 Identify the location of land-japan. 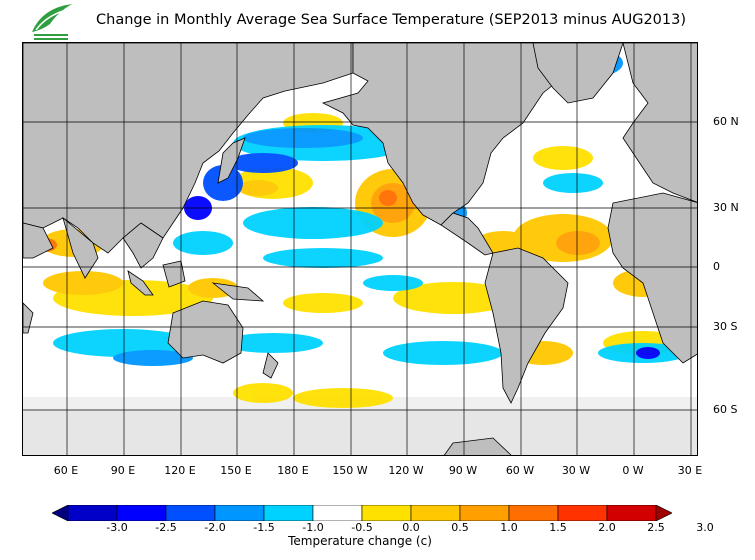
(231, 160).